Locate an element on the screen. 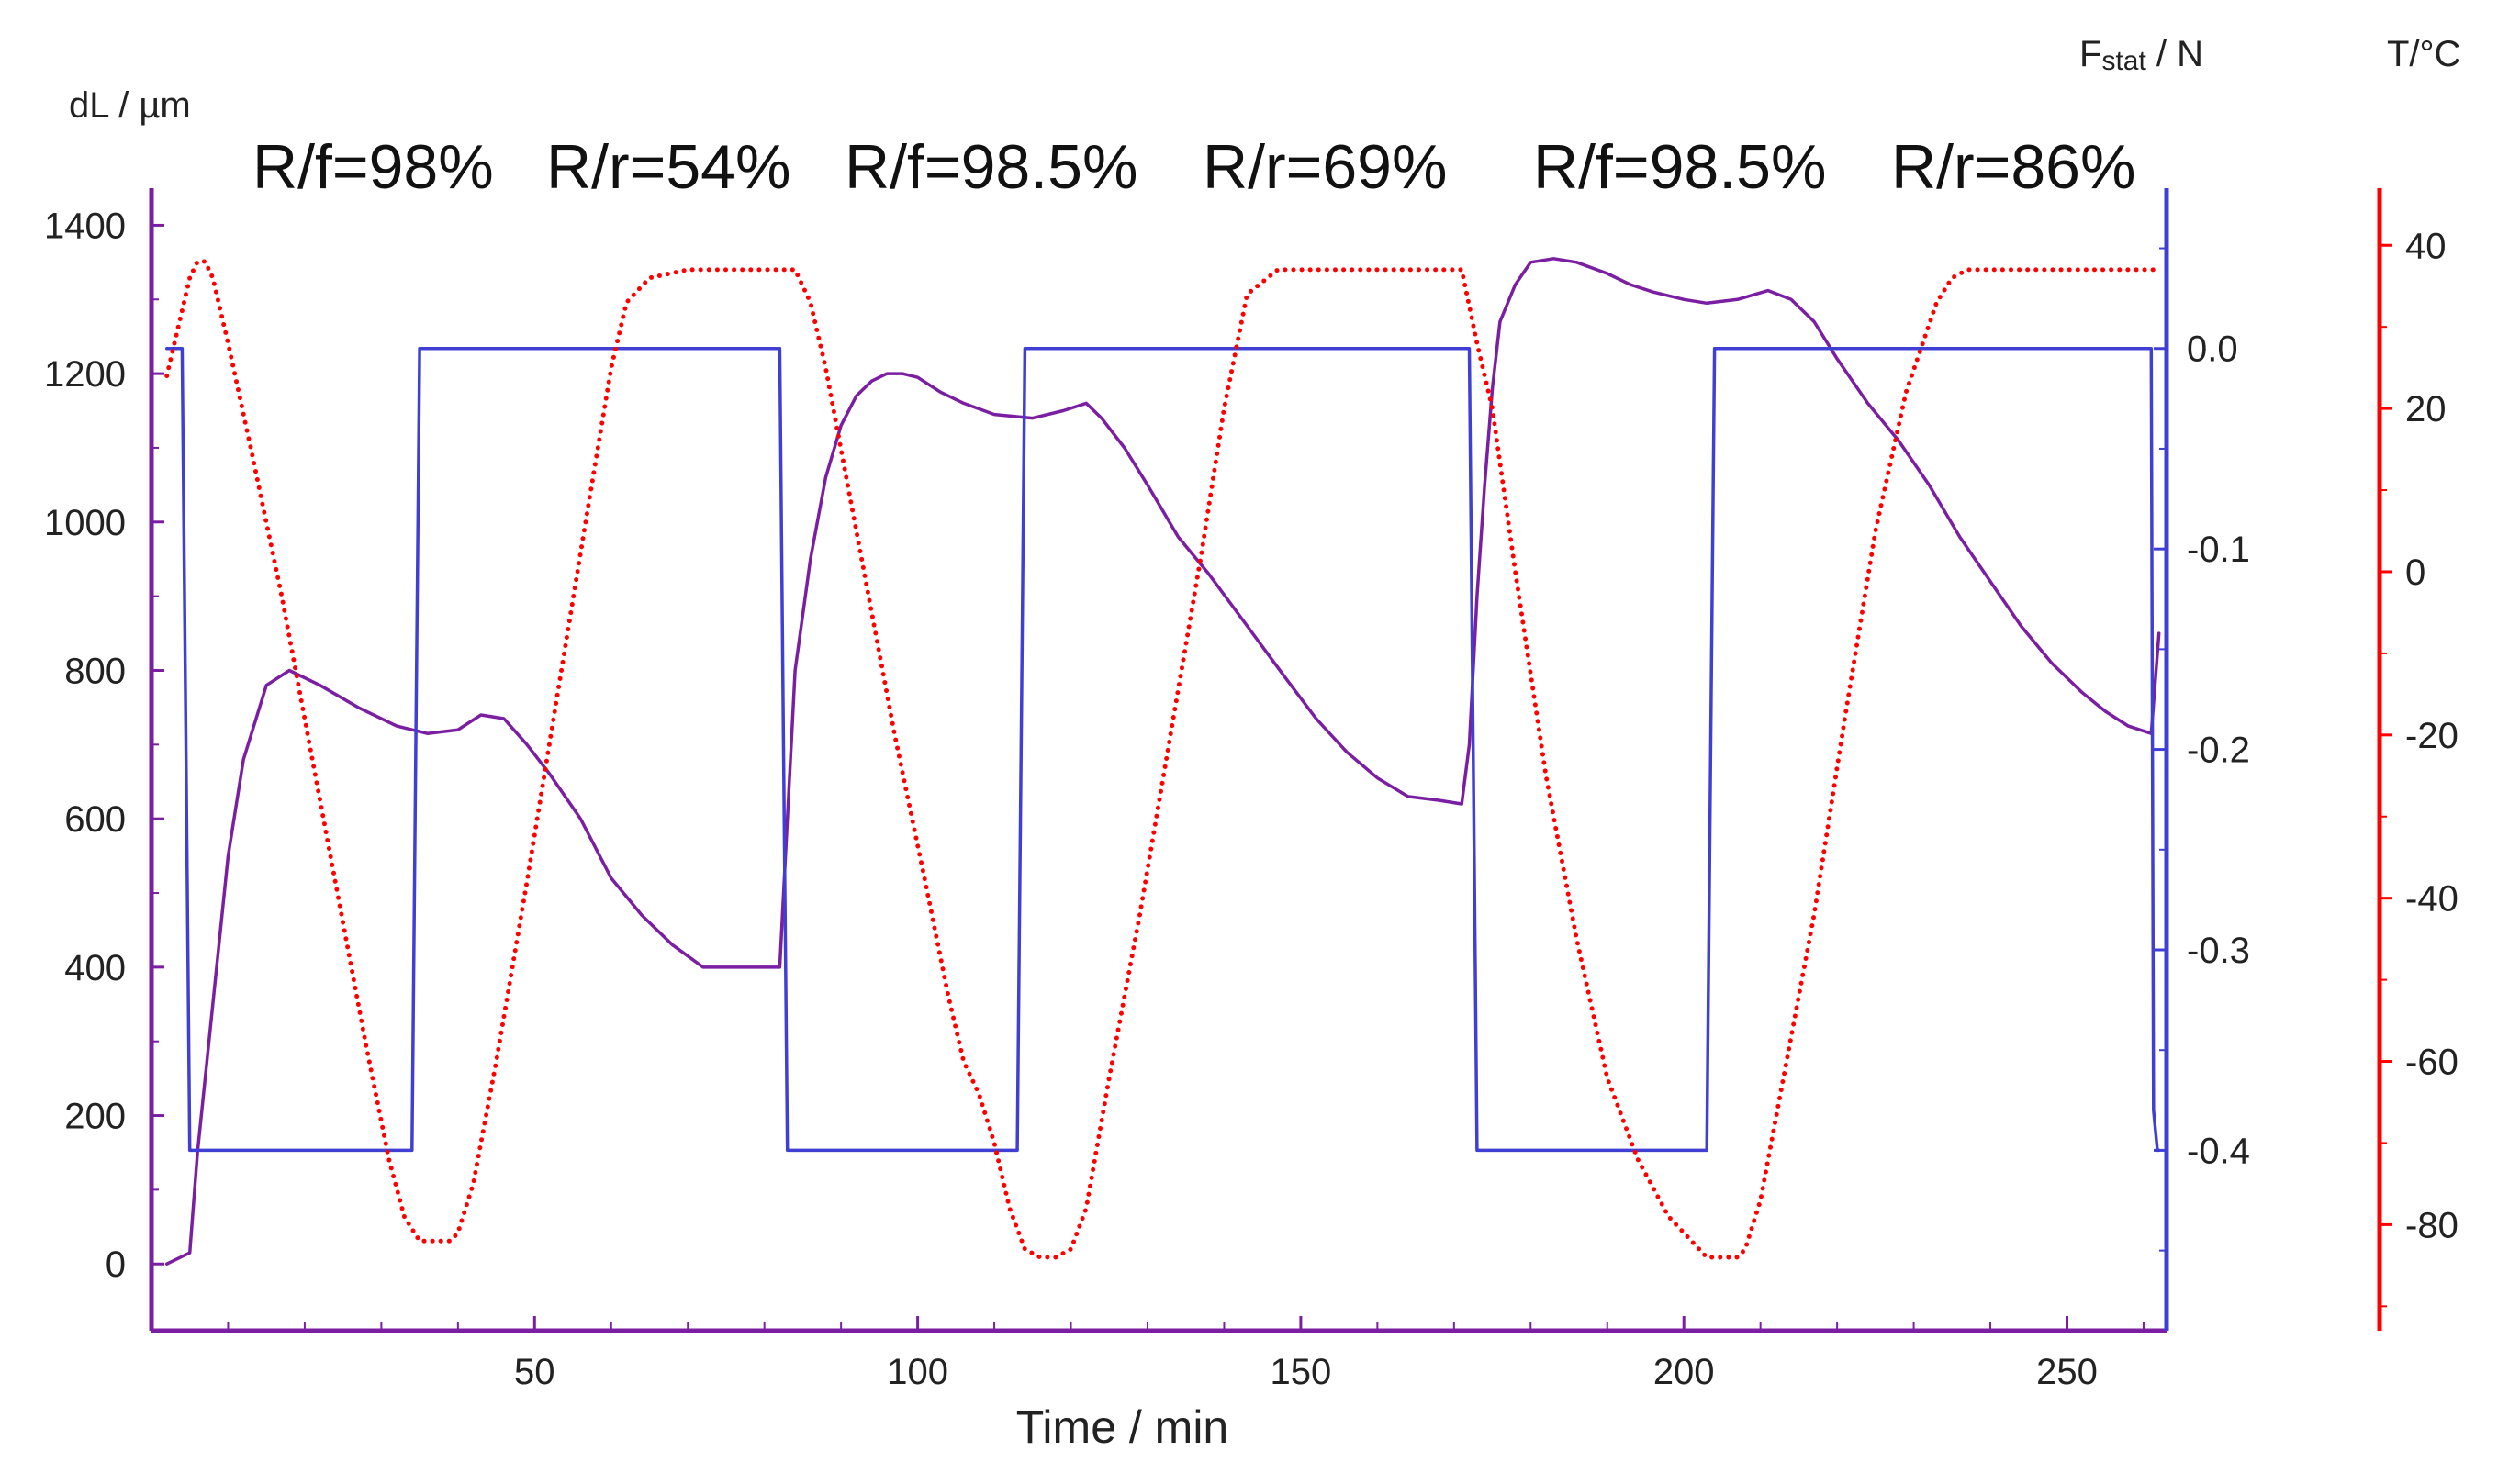 The height and width of the screenshot is (1484, 2509). annotation-ratio: R/f=98% is located at coordinates (373, 167).